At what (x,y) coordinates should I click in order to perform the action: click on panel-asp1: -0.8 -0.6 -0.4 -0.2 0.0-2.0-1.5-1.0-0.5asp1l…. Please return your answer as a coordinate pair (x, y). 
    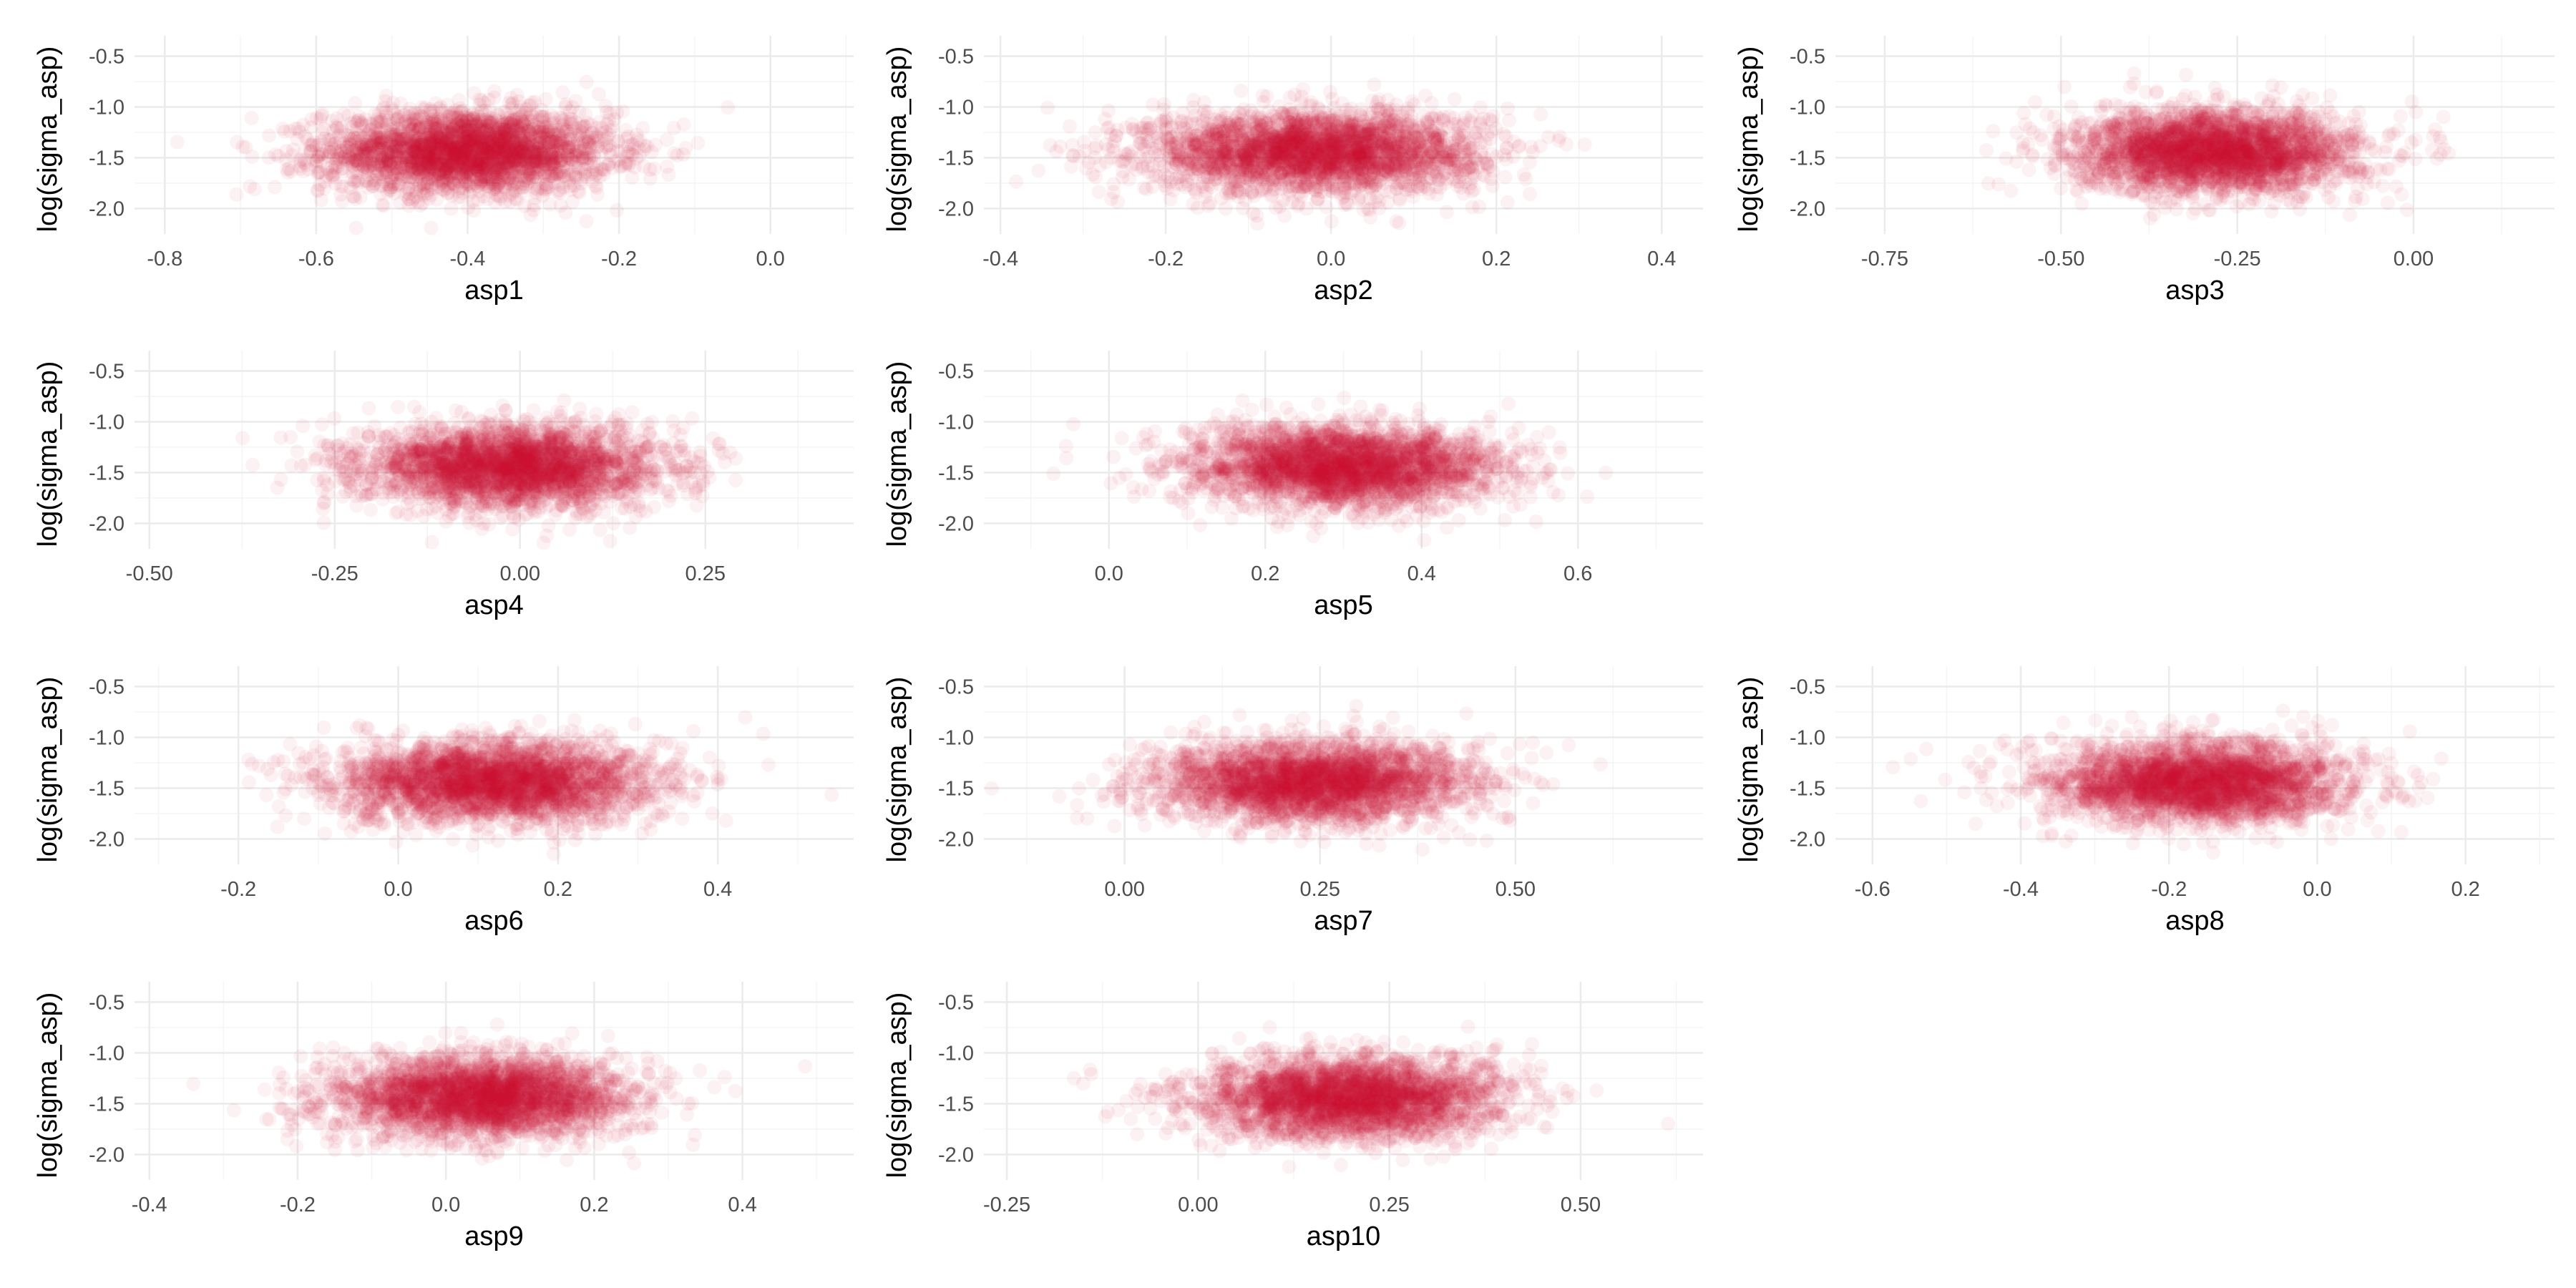
    Looking at the image, I should click on (443, 171).